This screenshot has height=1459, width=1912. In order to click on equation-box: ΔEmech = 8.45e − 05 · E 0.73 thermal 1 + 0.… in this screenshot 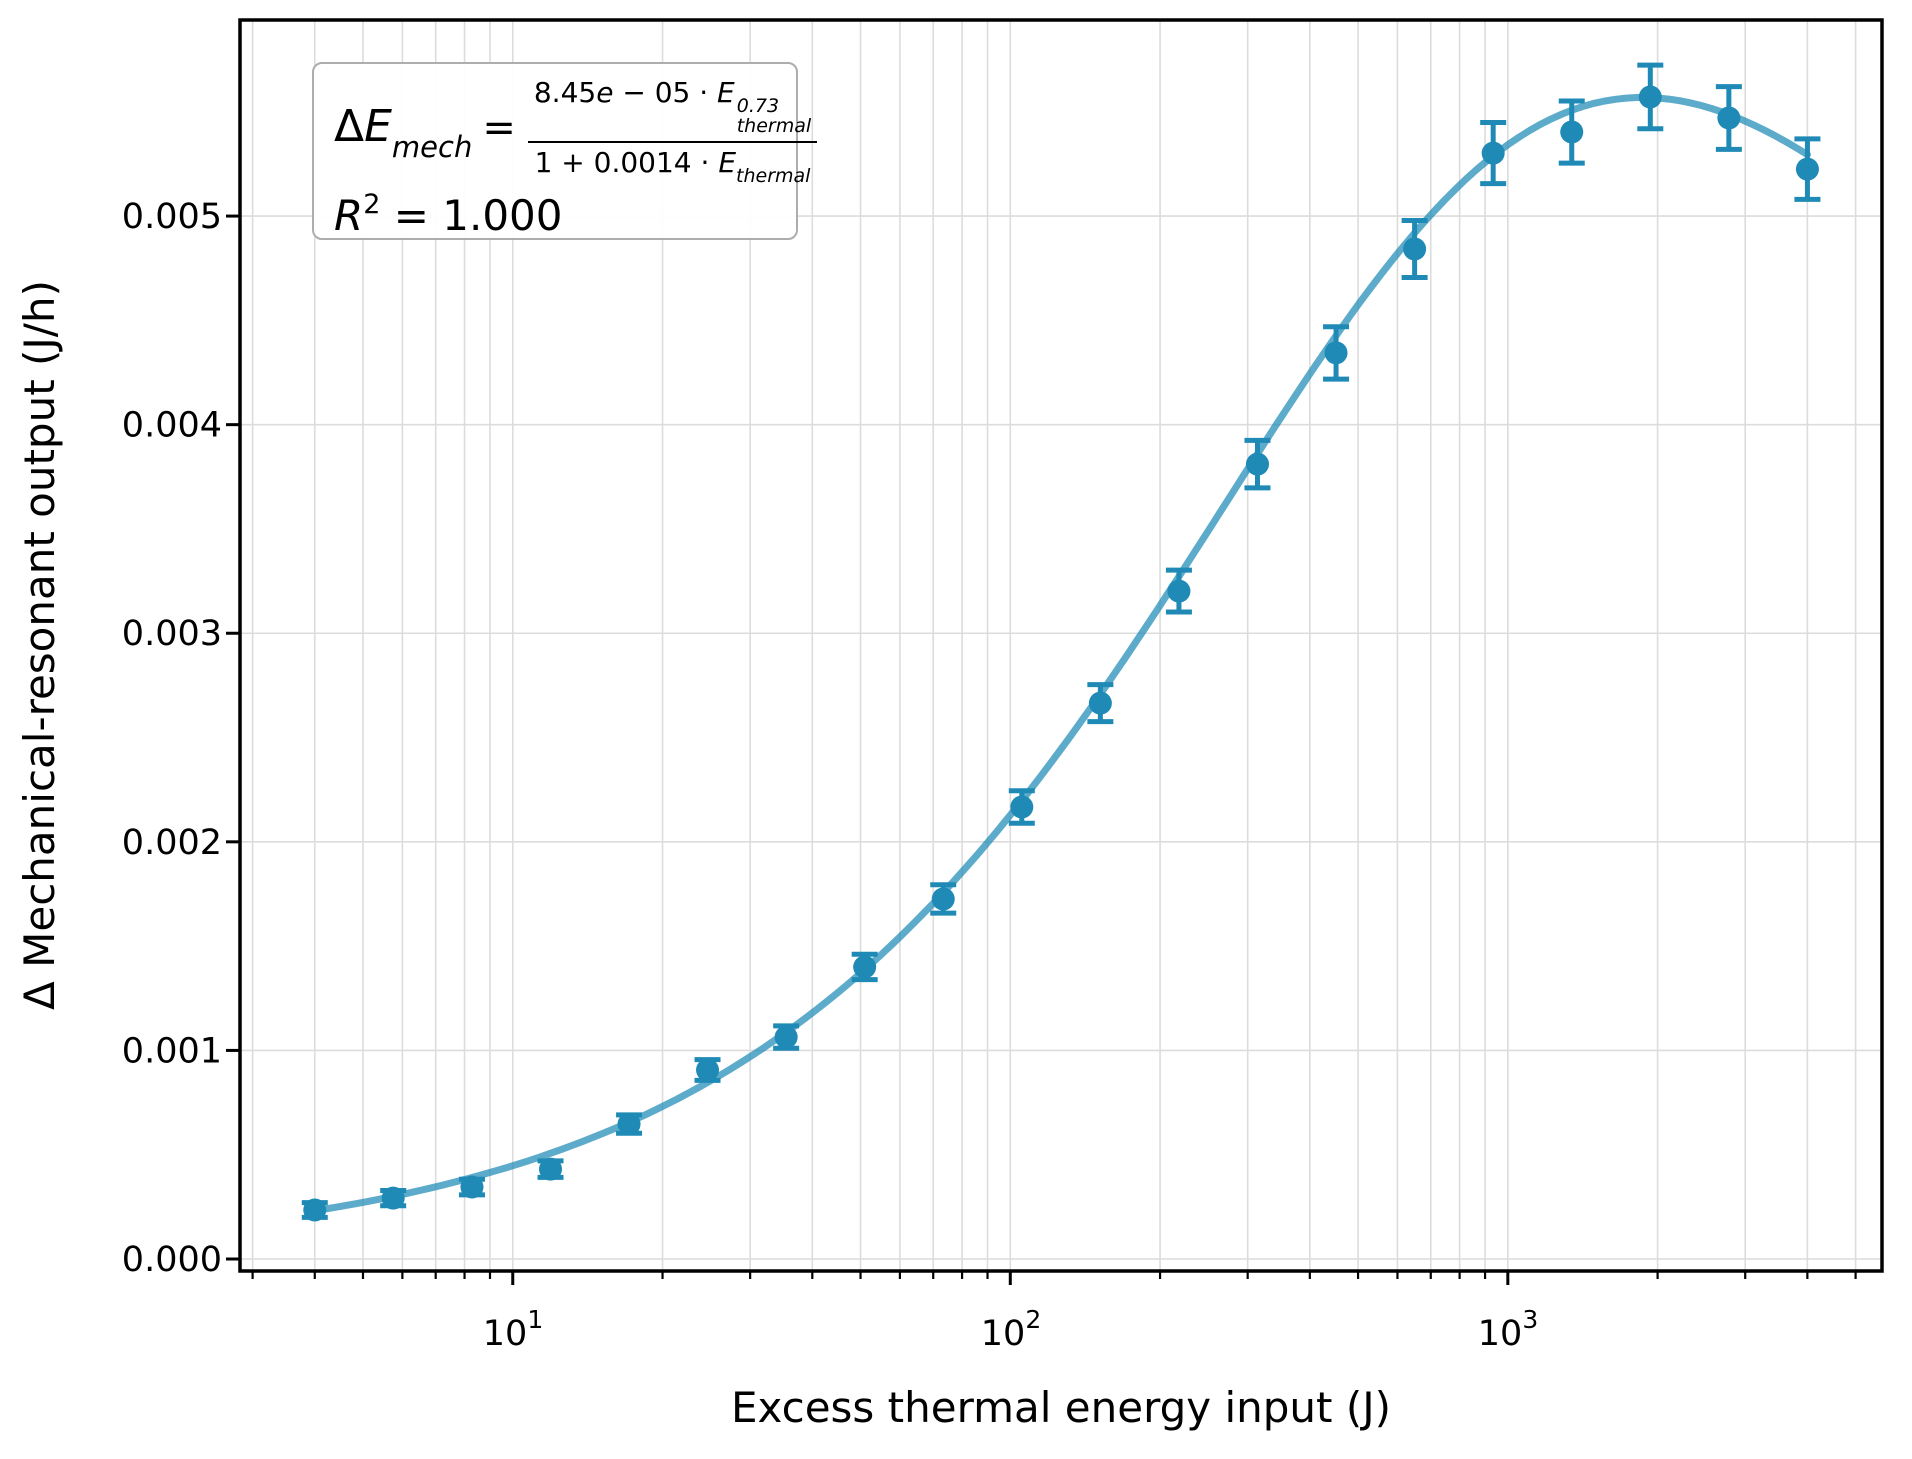, I will do `click(565, 151)`.